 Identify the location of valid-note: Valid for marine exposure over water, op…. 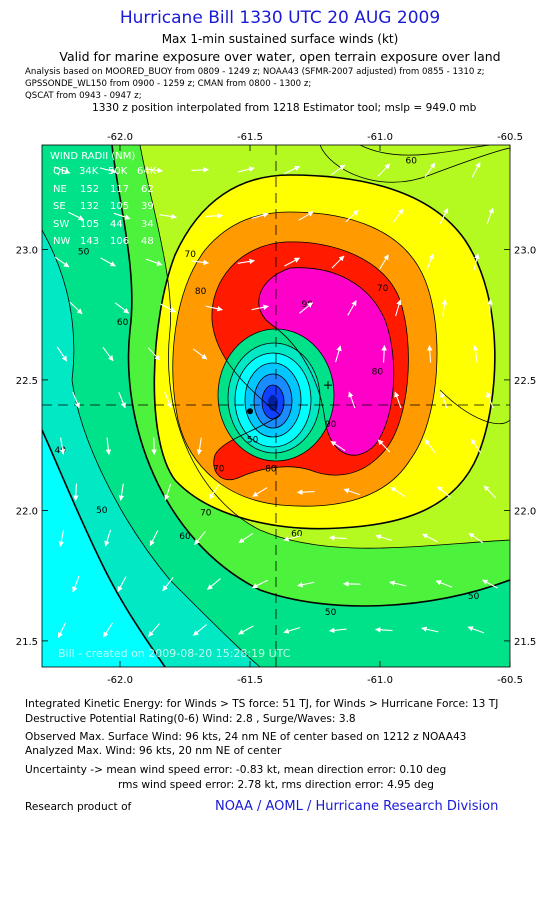
(280, 56).